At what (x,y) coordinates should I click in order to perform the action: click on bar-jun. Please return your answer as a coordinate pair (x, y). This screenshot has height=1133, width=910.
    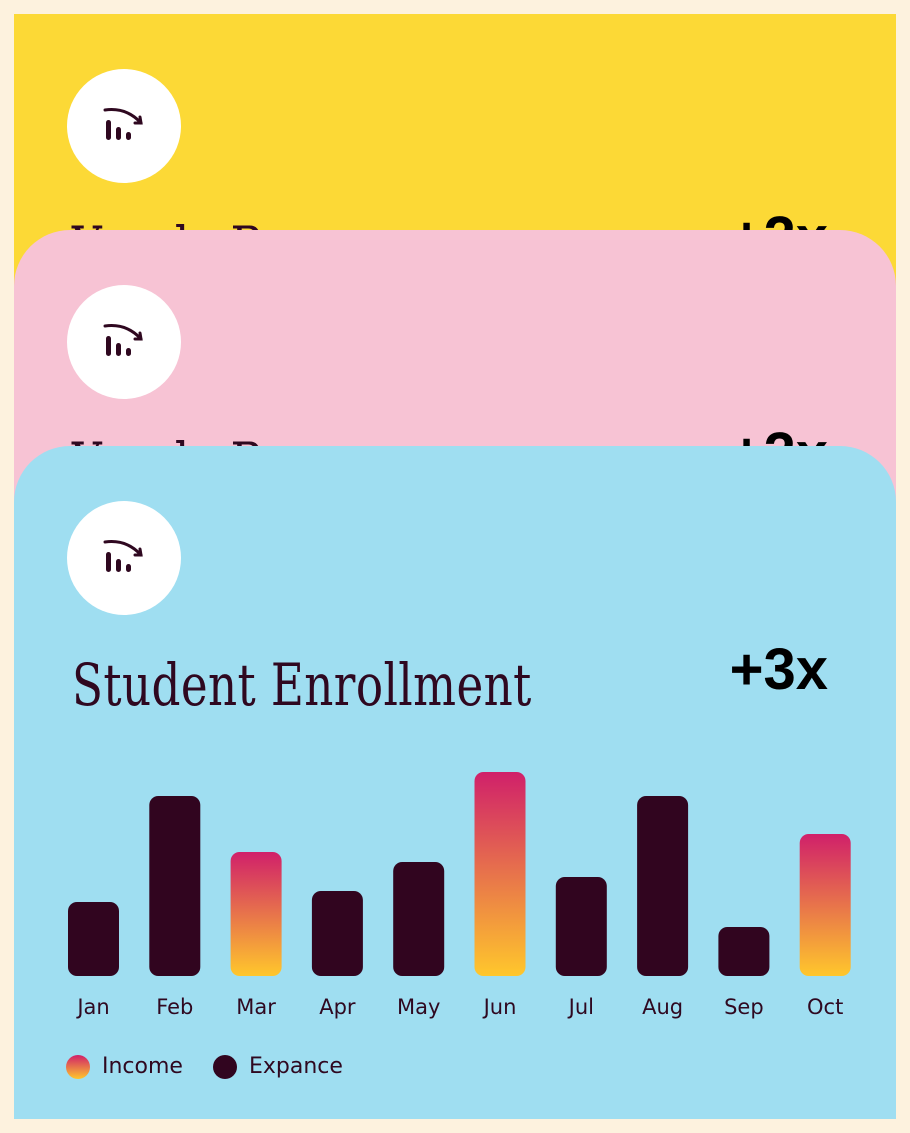
    Looking at the image, I should click on (500, 874).